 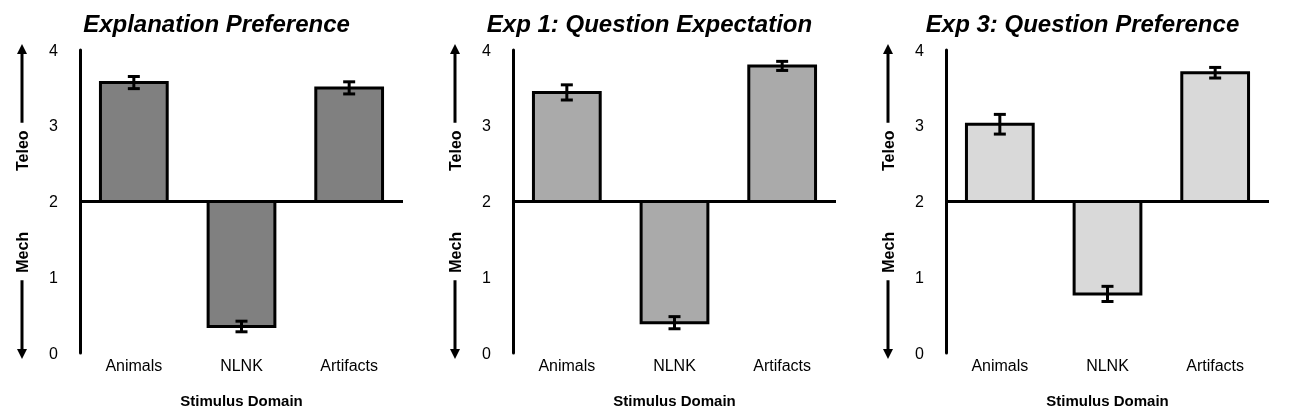 What do you see at coordinates (1082, 23) in the screenshot?
I see `chart-title: Exp 3: Question Preference` at bounding box center [1082, 23].